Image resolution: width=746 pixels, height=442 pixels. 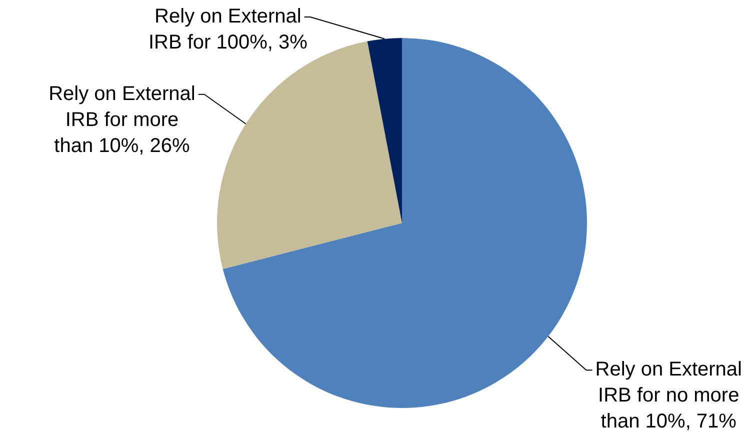 What do you see at coordinates (668, 395) in the screenshot?
I see `slice-label: Rely on External IRB for no more than 10%, 71%` at bounding box center [668, 395].